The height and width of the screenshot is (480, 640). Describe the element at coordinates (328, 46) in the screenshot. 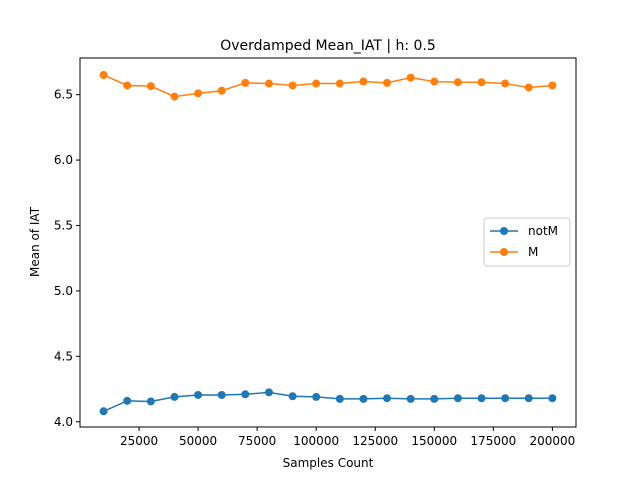

I see `chart-title: Overdamped Mean_IAT | h: 0.5` at that location.